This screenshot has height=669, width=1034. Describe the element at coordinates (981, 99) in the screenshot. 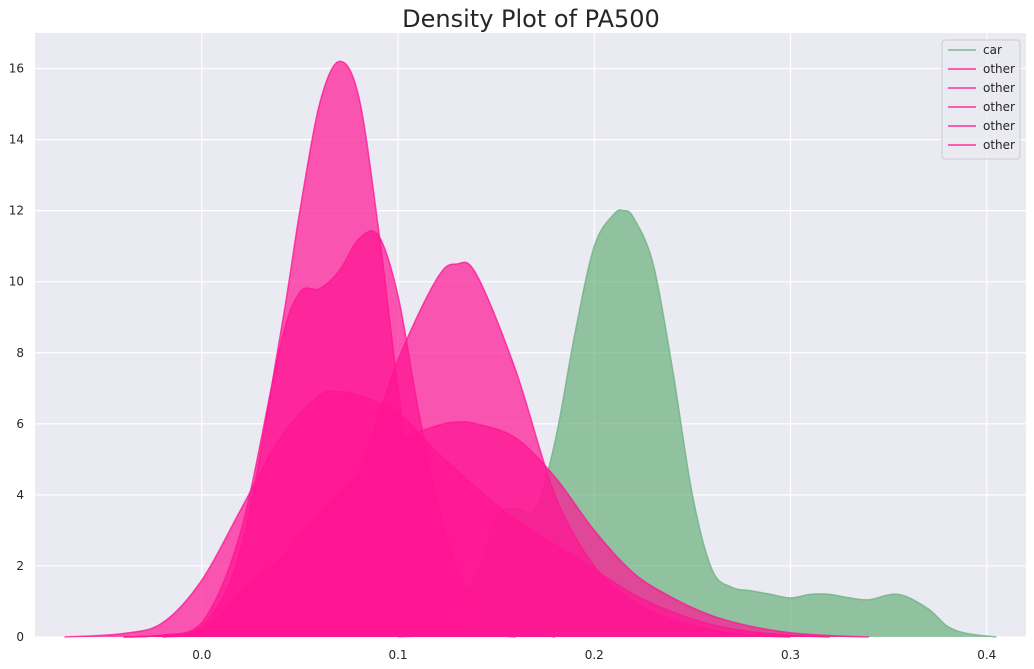

I see `legend: car other other other other other` at that location.